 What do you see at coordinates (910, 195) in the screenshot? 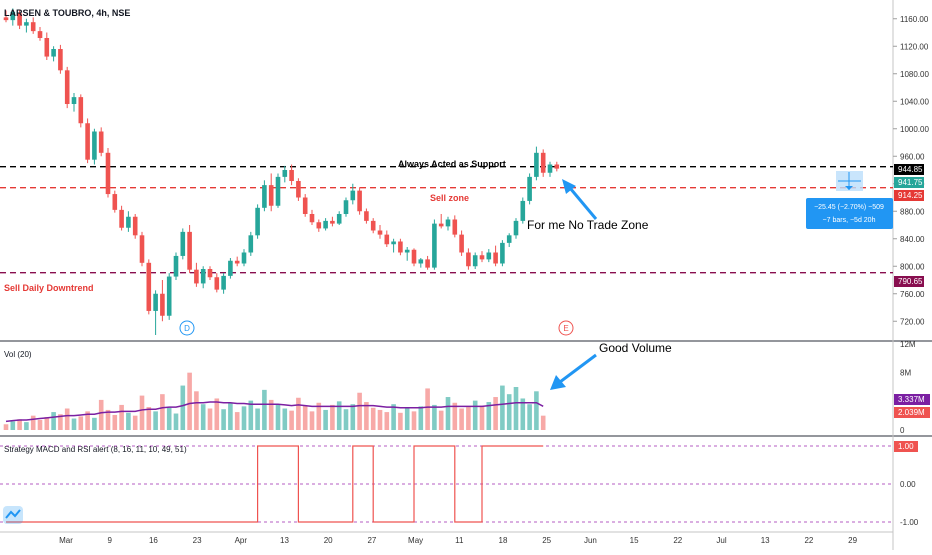
I see `sell-zone-price-label: 914.25` at bounding box center [910, 195].